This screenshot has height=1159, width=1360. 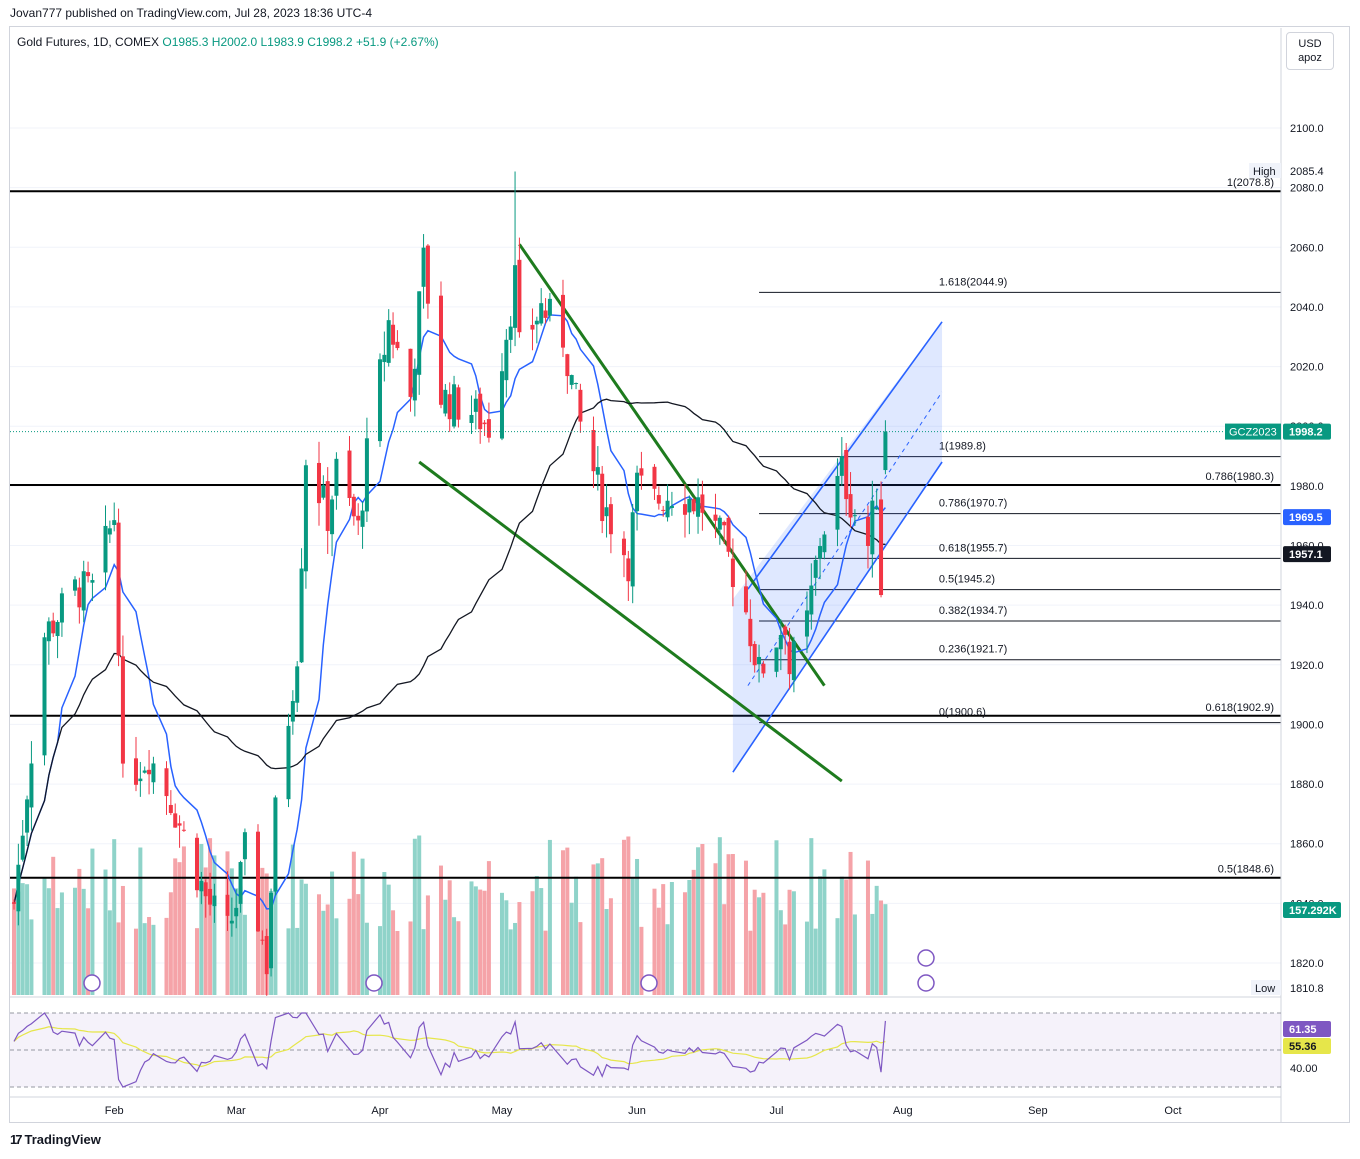 What do you see at coordinates (88, 42) in the screenshot?
I see `symbol-name: Gold Futures, 1D, COMEX` at bounding box center [88, 42].